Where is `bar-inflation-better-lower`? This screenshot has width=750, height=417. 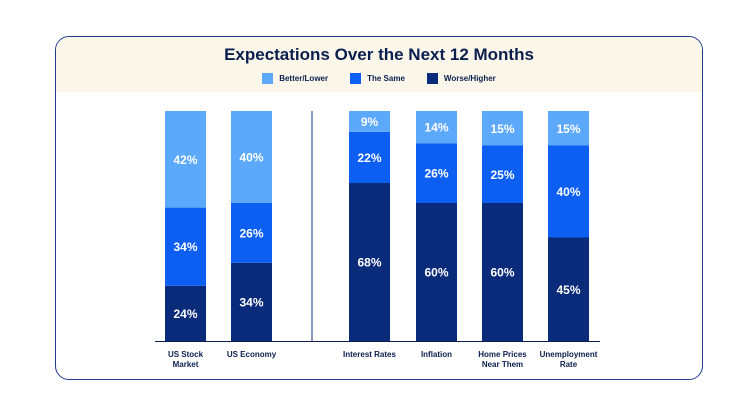 bar-inflation-better-lower is located at coordinates (436, 127).